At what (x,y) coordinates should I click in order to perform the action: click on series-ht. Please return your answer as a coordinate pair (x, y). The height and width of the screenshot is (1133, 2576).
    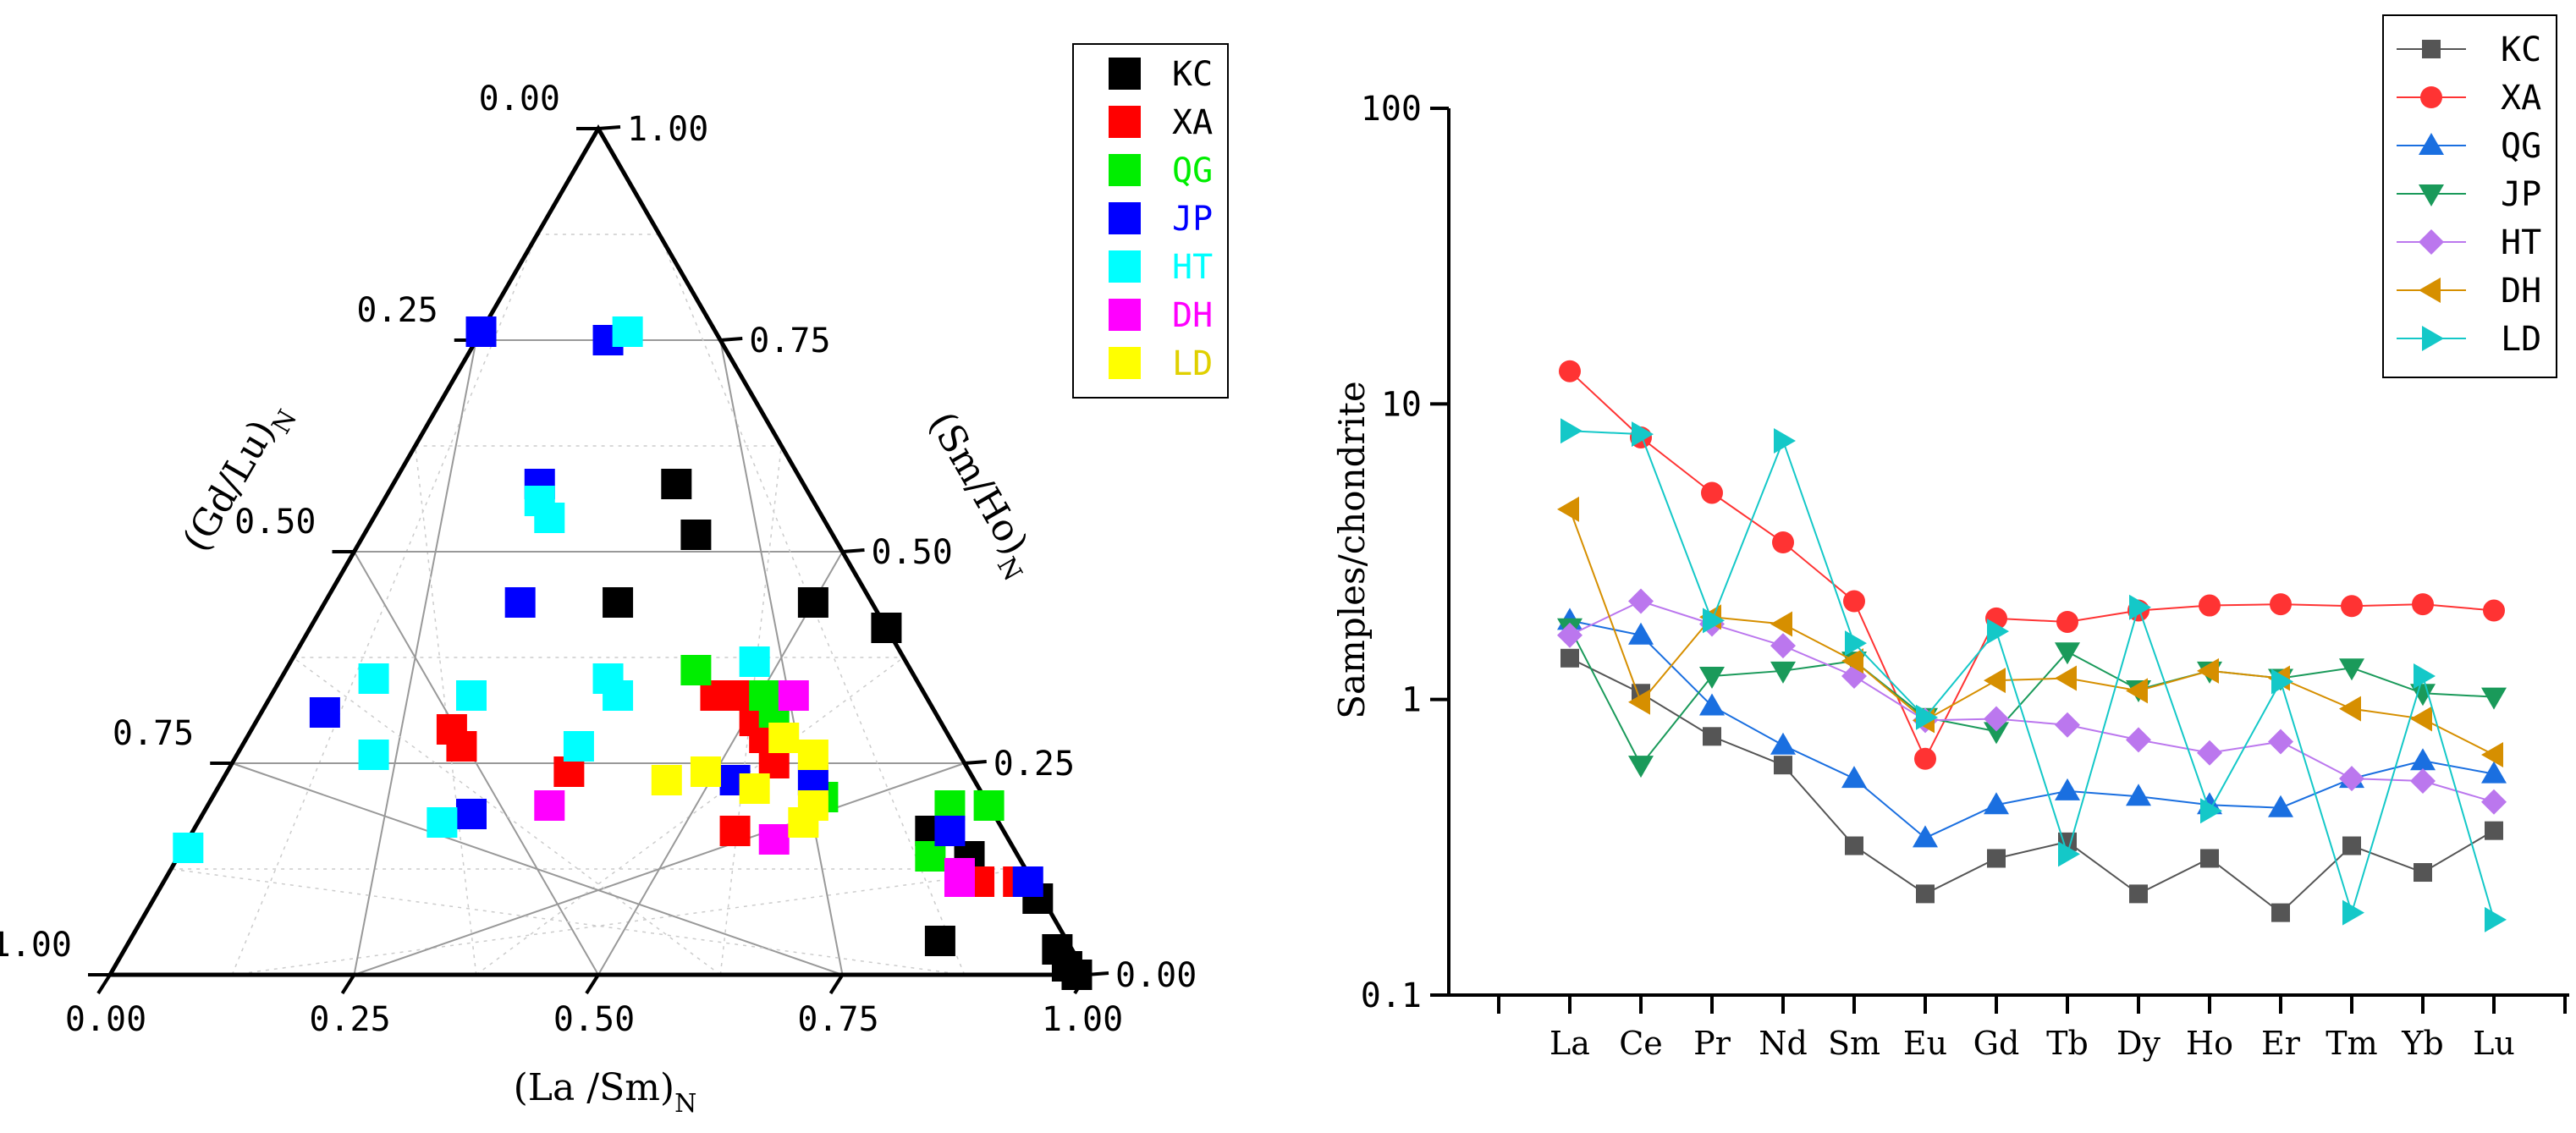
    Looking at the image, I should click on (2032, 701).